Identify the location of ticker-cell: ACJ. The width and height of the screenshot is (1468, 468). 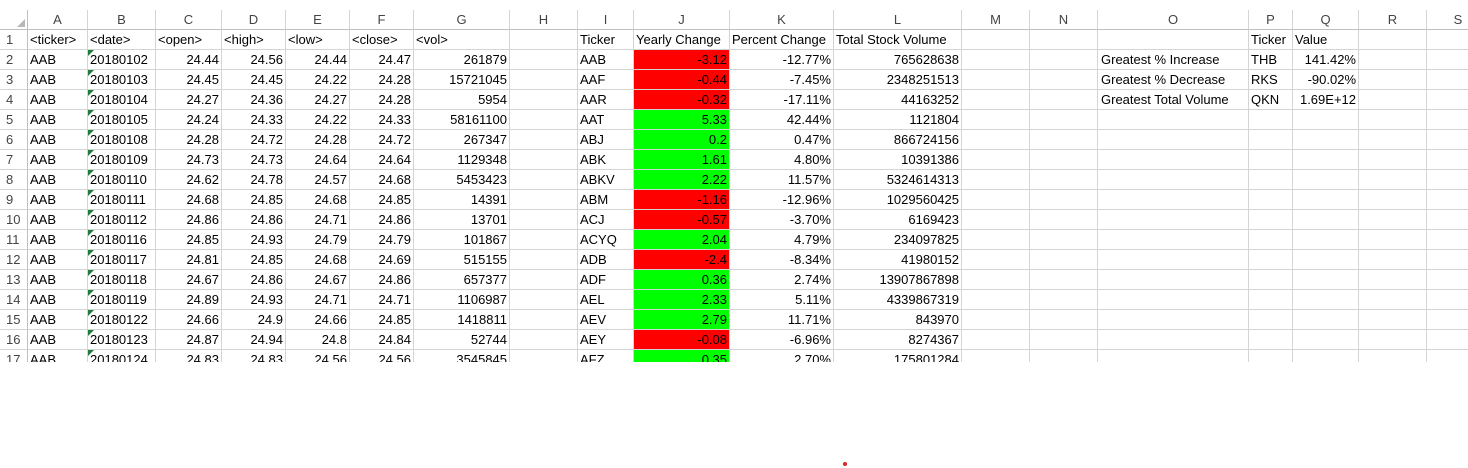
(606, 220).